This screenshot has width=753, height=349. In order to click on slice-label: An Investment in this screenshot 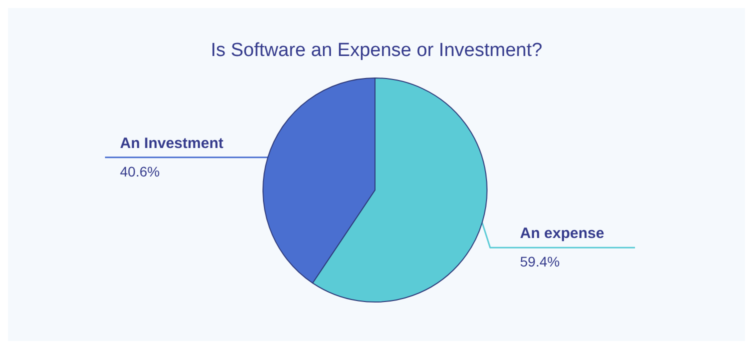, I will do `click(172, 143)`.